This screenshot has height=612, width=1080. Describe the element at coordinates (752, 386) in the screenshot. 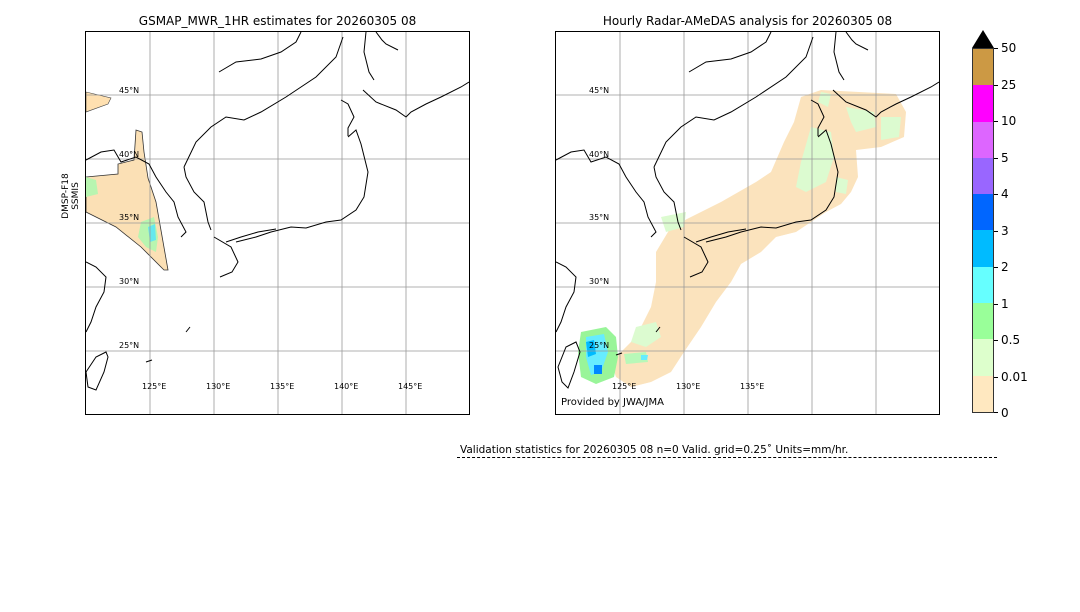

I see `right-lon-label-135: 135°E` at that location.